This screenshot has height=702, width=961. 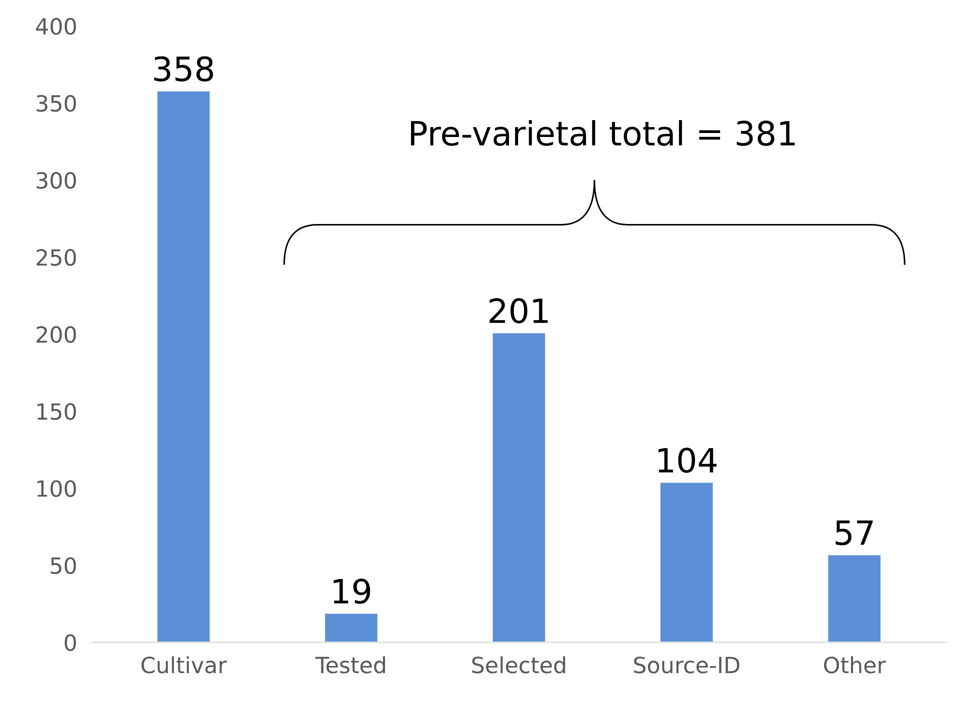 I want to click on annotation: Pre-varietal total = 381, so click(x=603, y=133).